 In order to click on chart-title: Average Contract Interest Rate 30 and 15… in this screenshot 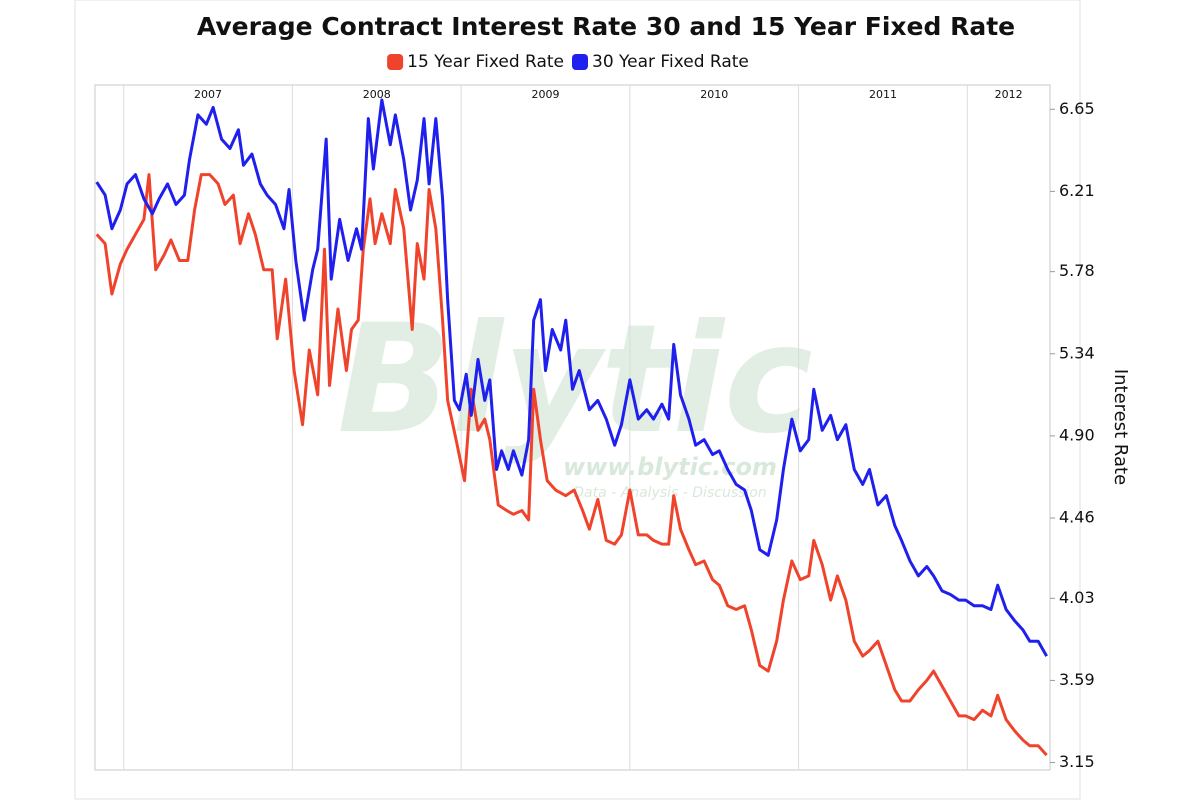, I will do `click(606, 26)`.